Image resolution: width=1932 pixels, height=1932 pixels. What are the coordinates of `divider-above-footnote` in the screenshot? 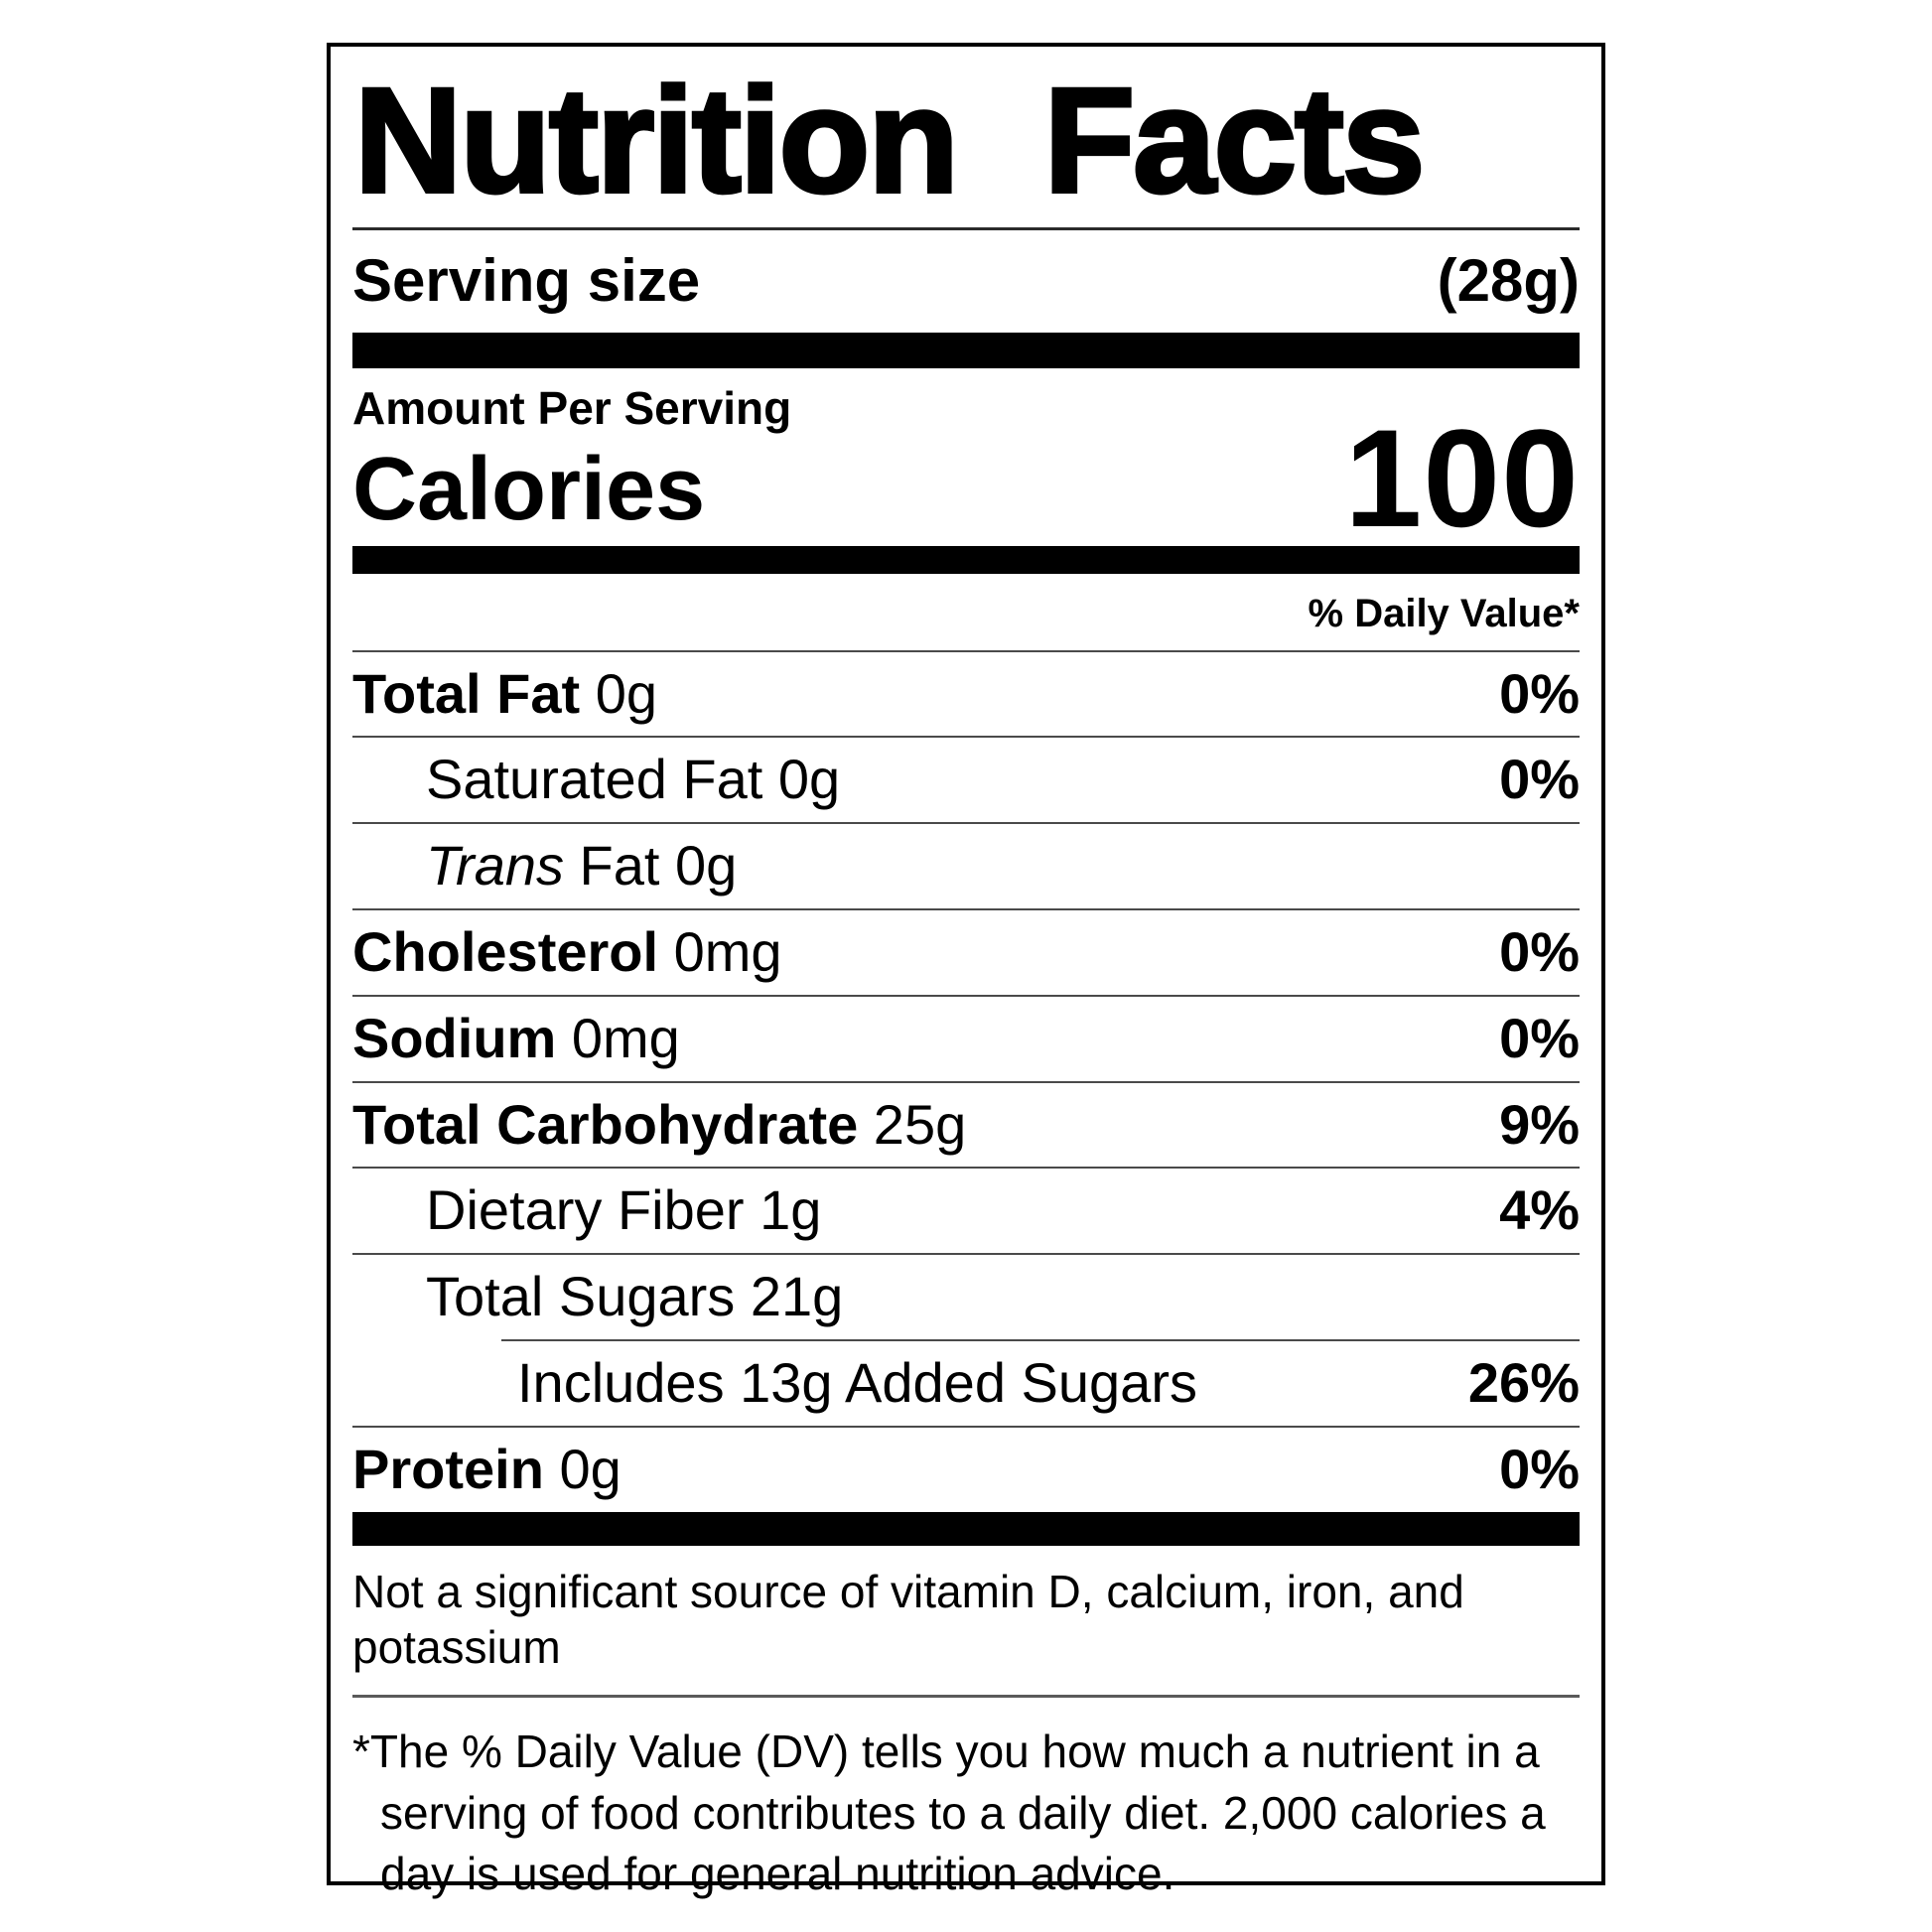 It's located at (966, 1696).